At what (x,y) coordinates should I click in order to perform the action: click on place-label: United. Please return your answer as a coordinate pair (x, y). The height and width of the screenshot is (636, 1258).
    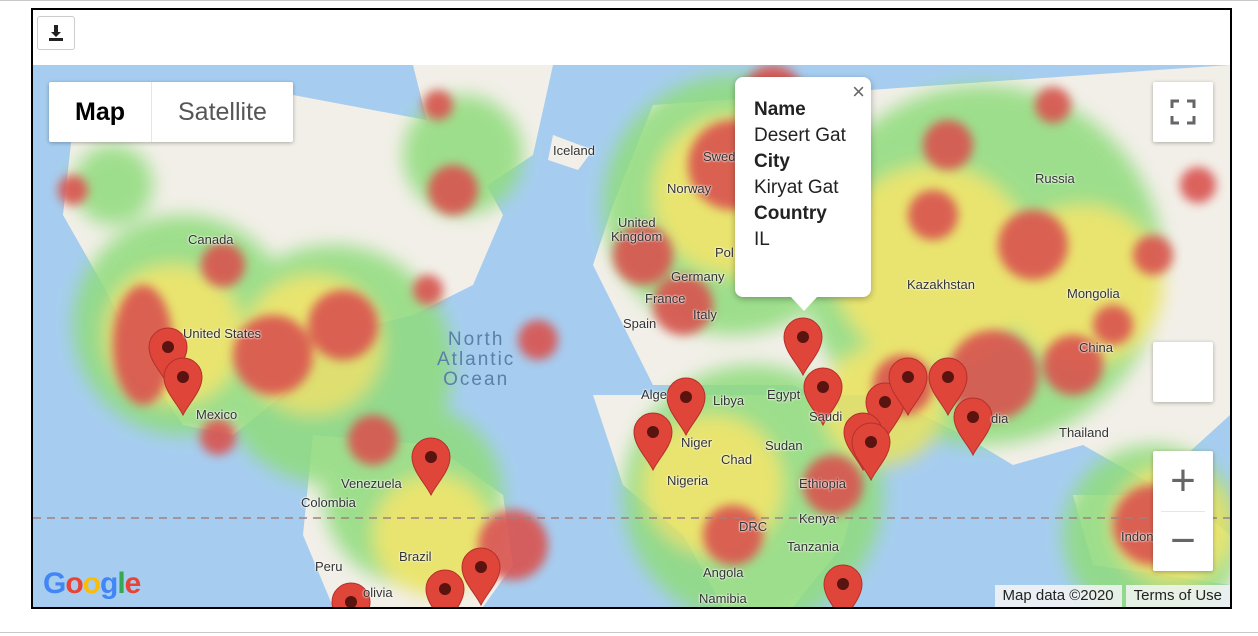
    Looking at the image, I should click on (637, 222).